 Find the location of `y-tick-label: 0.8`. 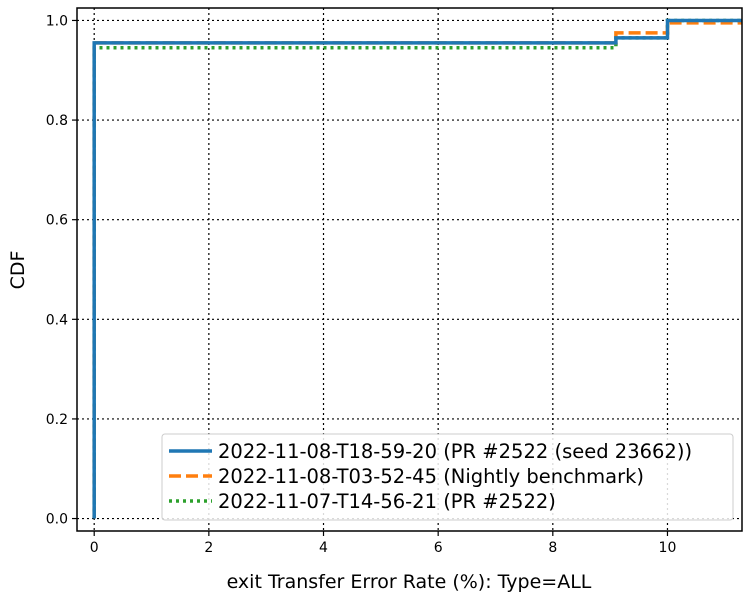

y-tick-label: 0.8 is located at coordinates (57, 121).